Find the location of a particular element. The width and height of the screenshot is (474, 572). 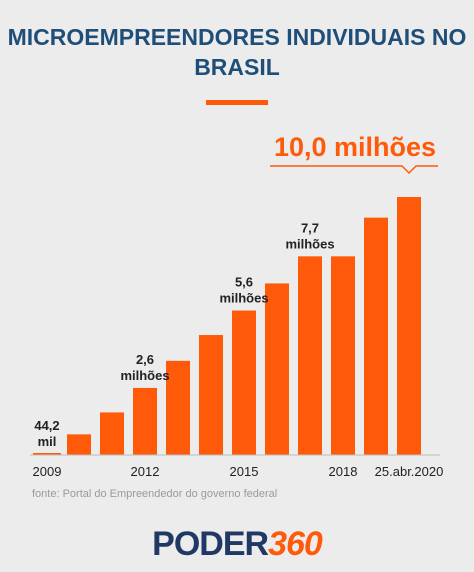

chart-title: MICROEMPREENDORES INDIVIDUAIS NO BRASIL is located at coordinates (237, 52).